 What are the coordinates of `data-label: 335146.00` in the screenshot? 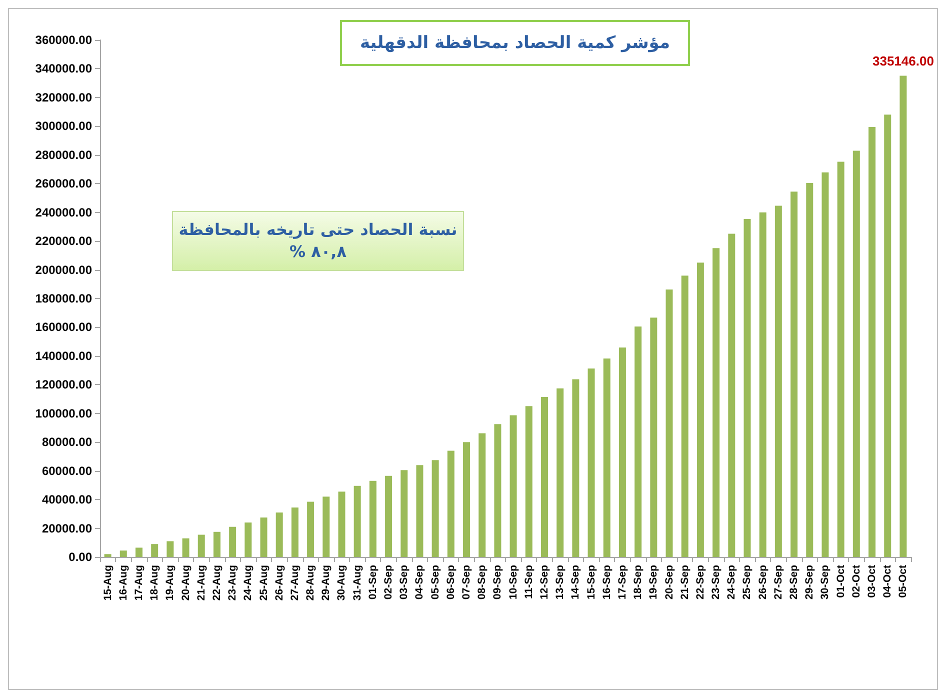 It's located at (903, 61).